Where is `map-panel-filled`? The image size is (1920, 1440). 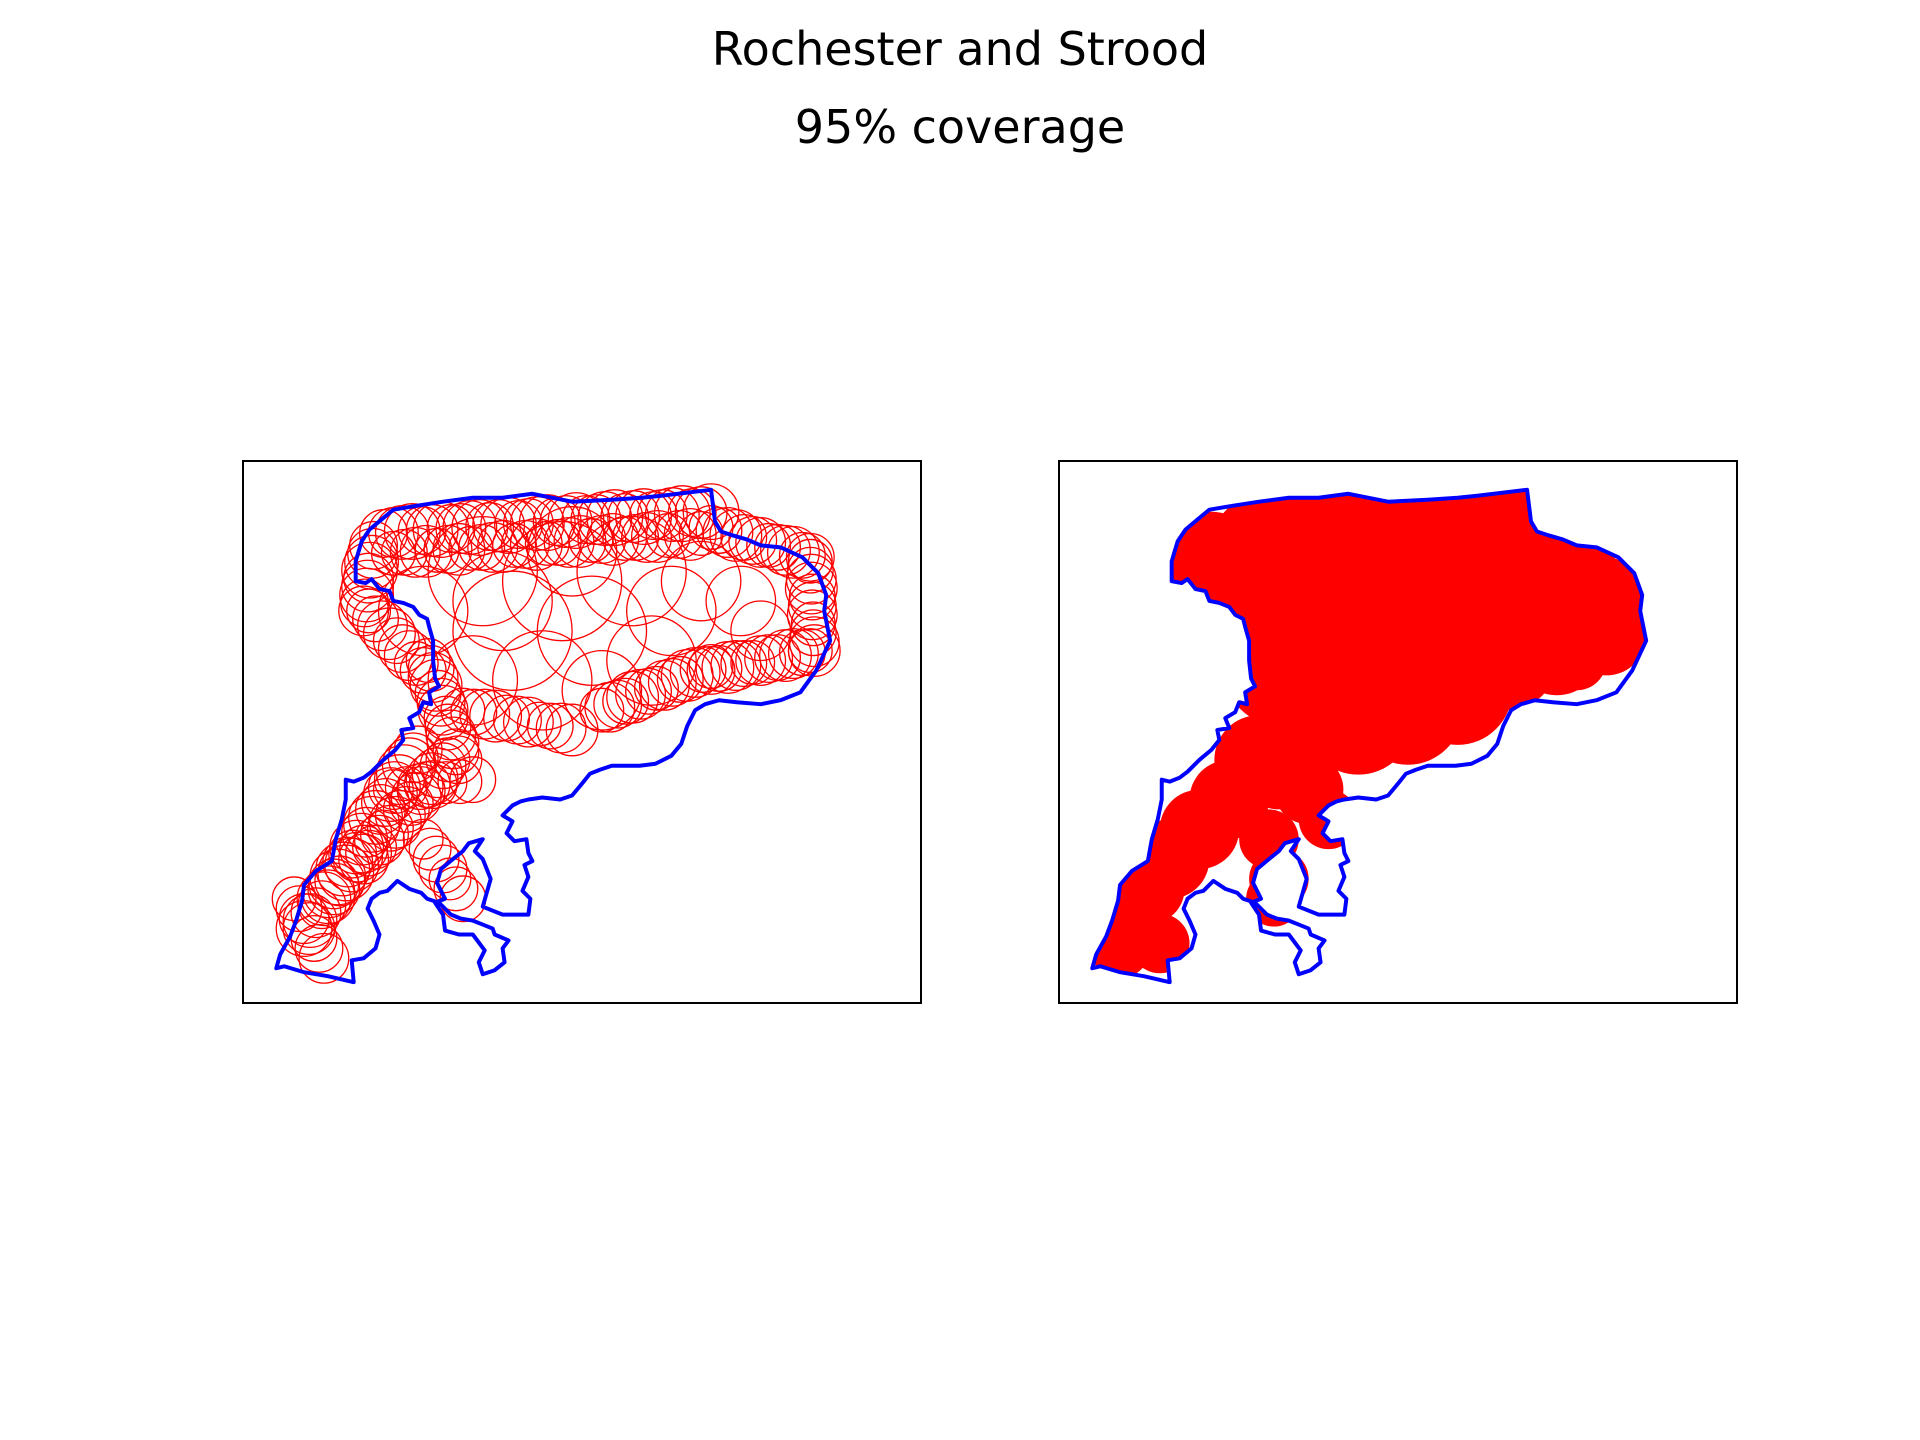
map-panel-filled is located at coordinates (1398, 732).